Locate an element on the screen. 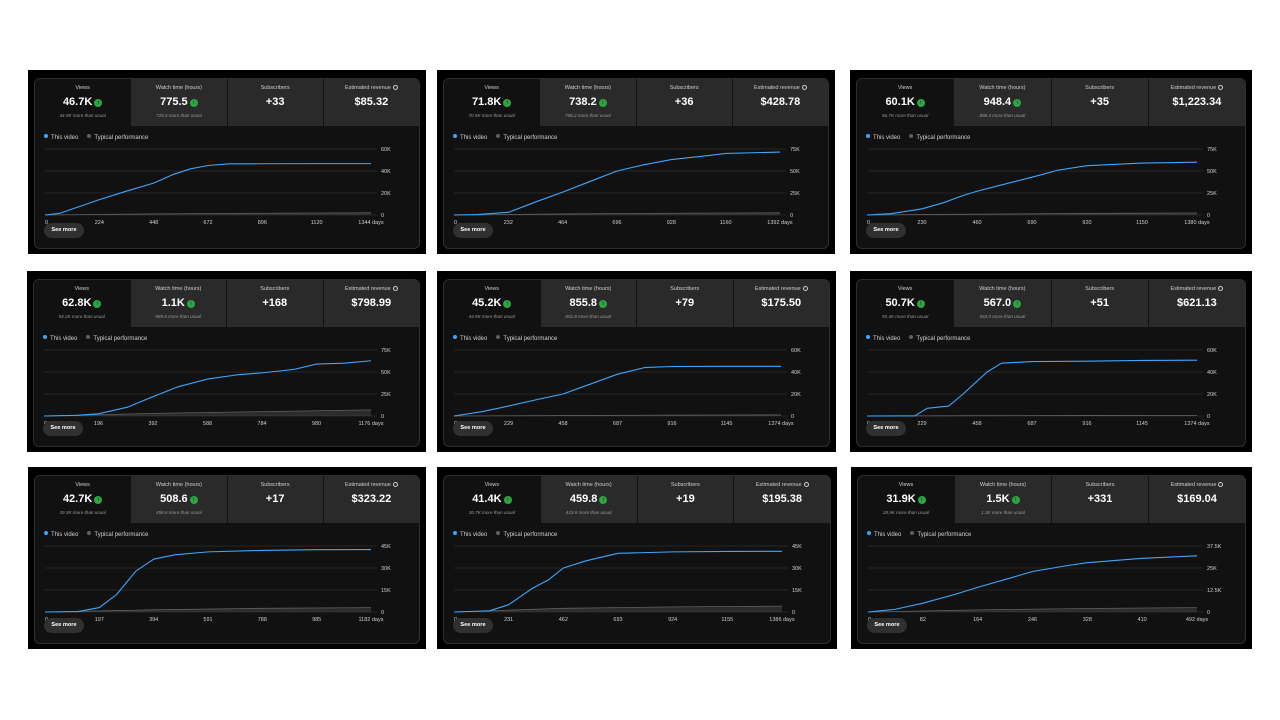 Image resolution: width=1280 pixels, height=720 pixels. metric-tab-estimated-revenue: Estimated revenue $798.99 is located at coordinates (371, 303).